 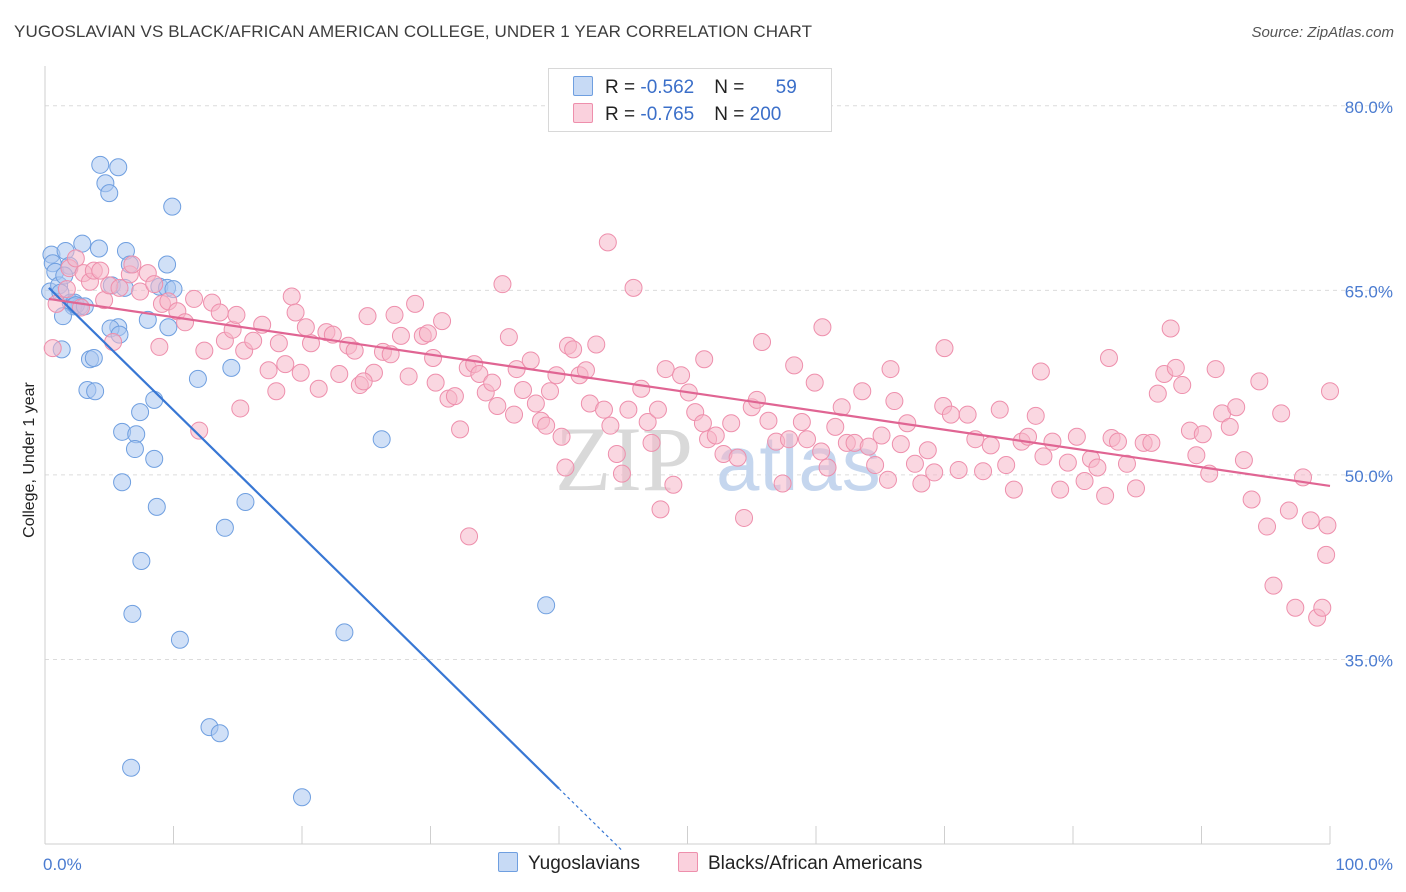 What do you see at coordinates (1364, 864) in the screenshot?
I see `x-tick-label: 100.0%` at bounding box center [1364, 864].